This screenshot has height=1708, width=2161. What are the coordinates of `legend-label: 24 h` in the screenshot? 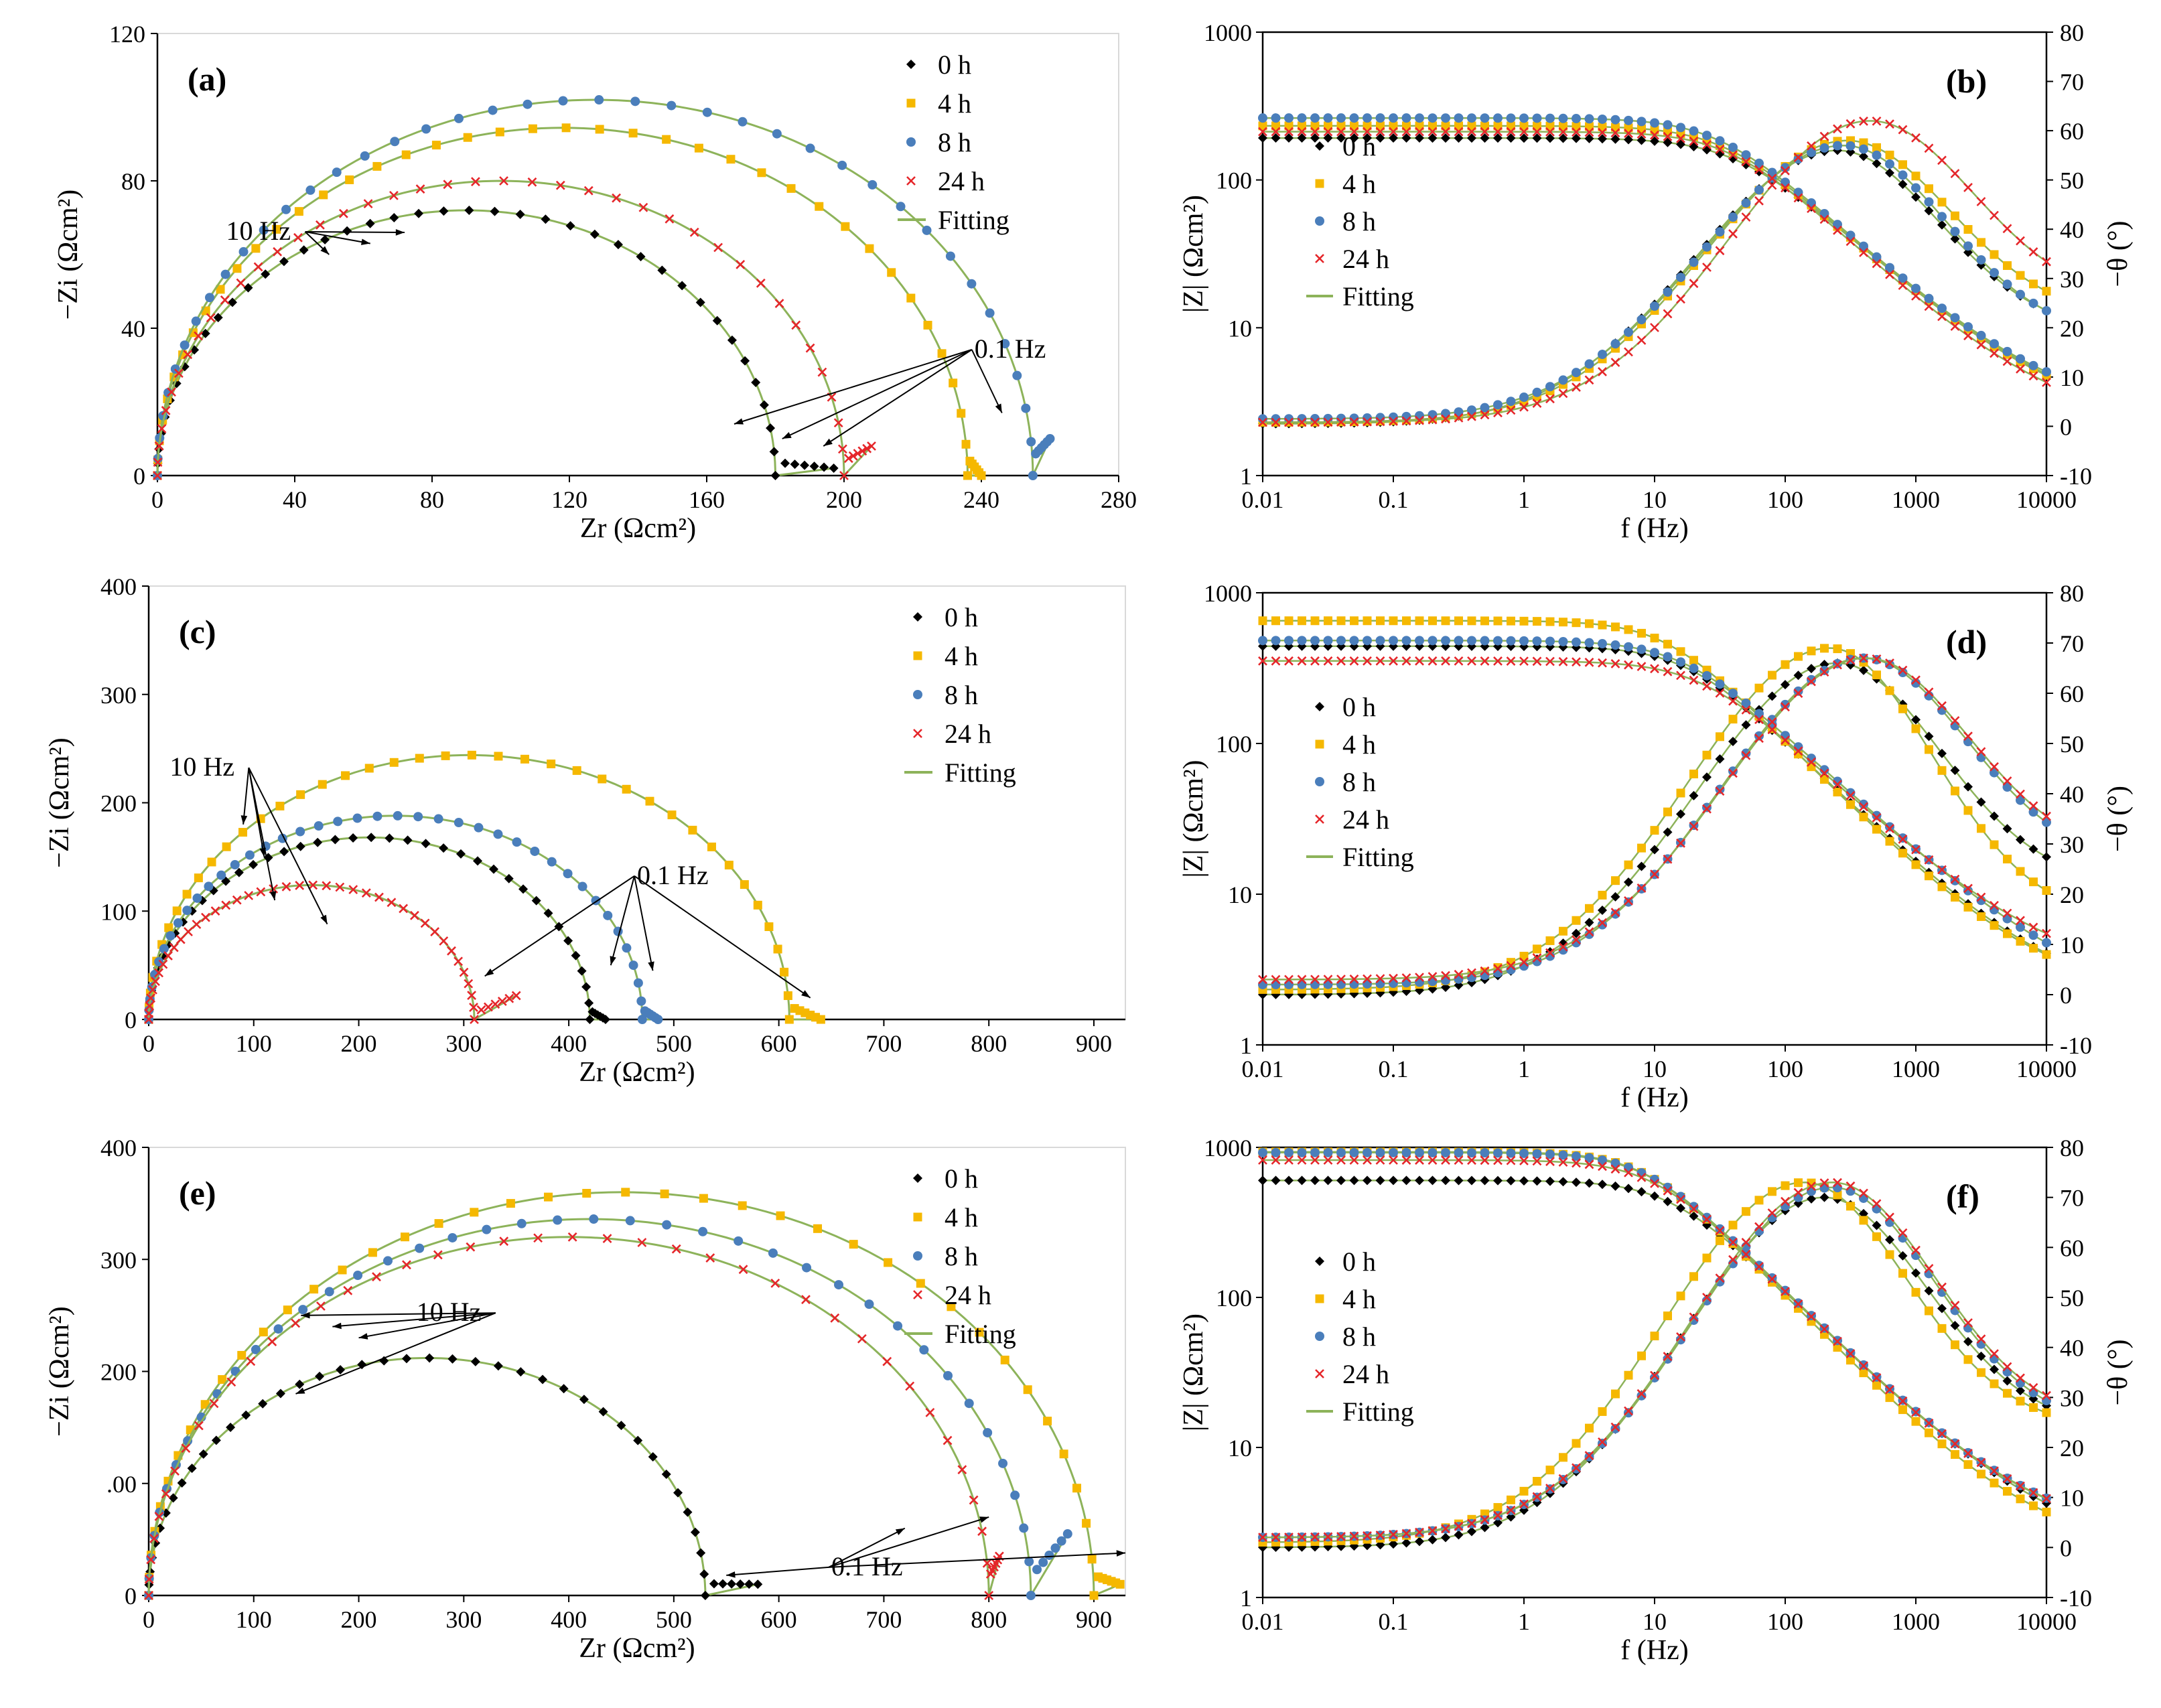 It's located at (968, 1295).